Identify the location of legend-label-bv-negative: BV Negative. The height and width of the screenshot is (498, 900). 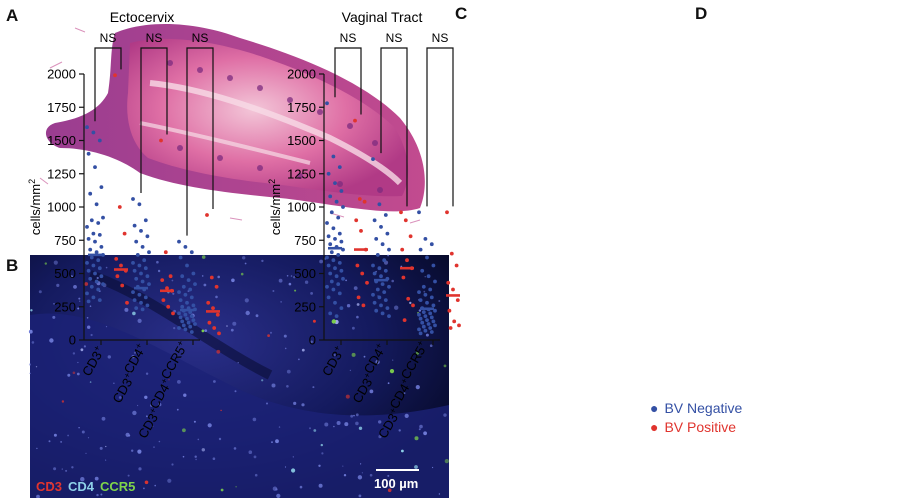
(703, 408).